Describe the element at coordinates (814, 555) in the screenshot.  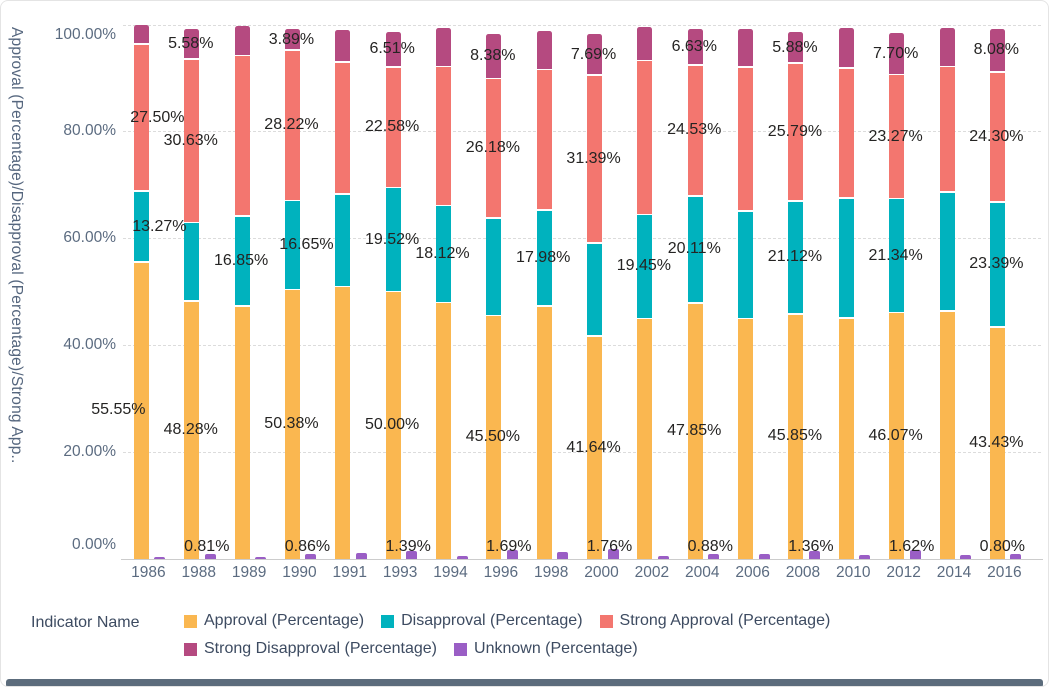
I see `unknown-bar-2008` at that location.